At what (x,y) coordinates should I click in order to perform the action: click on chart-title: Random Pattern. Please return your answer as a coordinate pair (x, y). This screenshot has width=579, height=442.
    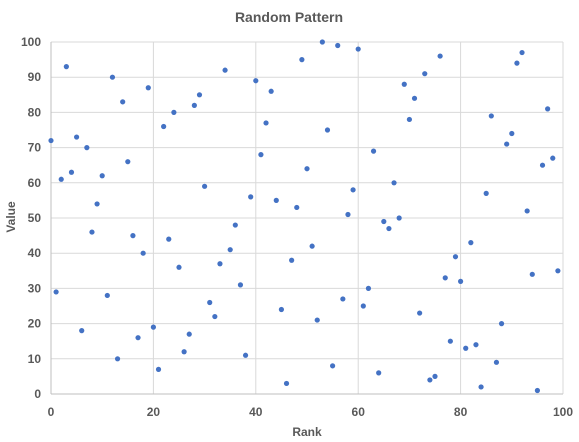
    Looking at the image, I should click on (289, 17).